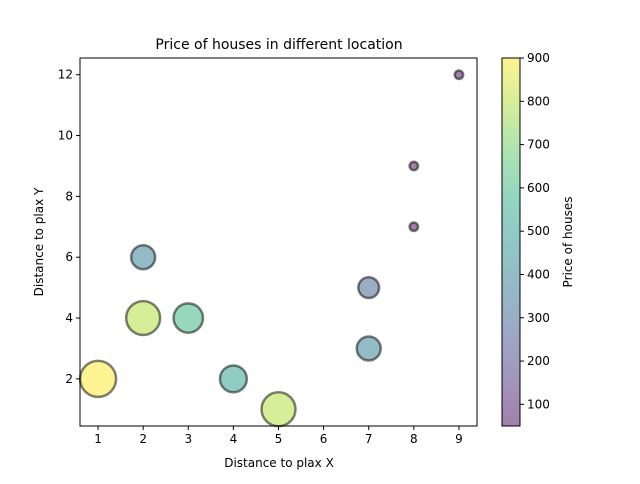 The image size is (640, 484). Describe the element at coordinates (538, 145) in the screenshot. I see `colorbar-tick-label: 700` at that location.